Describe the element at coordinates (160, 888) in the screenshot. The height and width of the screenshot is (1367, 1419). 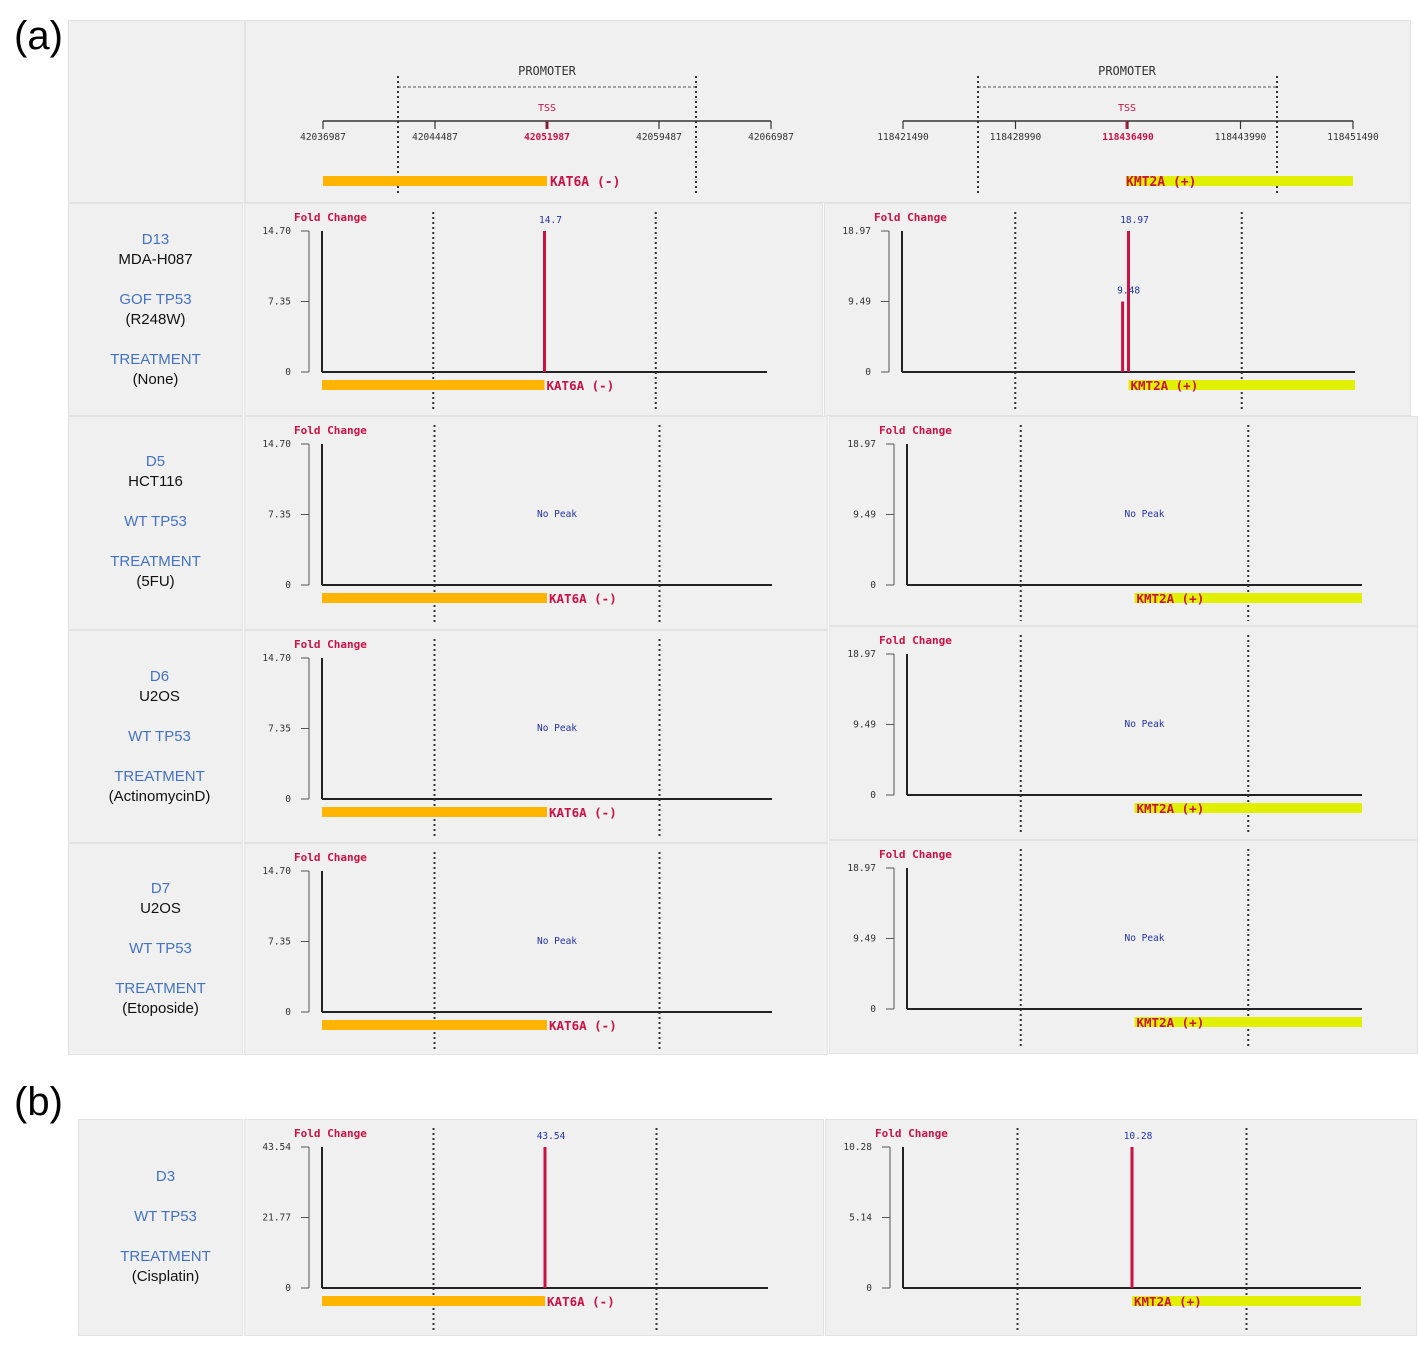
I see `sample-id: D7` at that location.